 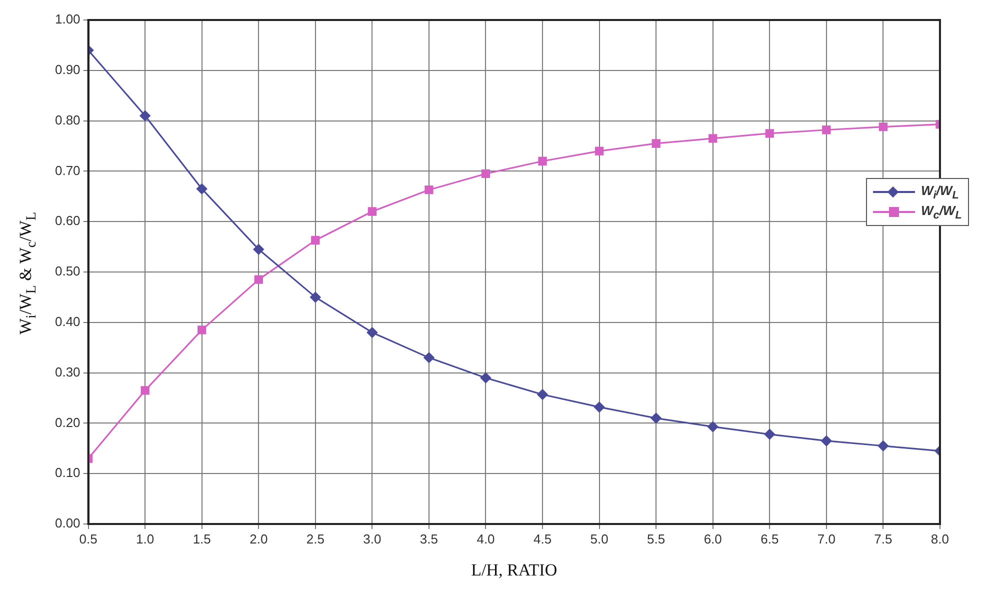 I want to click on y-tick-label: 0.60, so click(x=67, y=220).